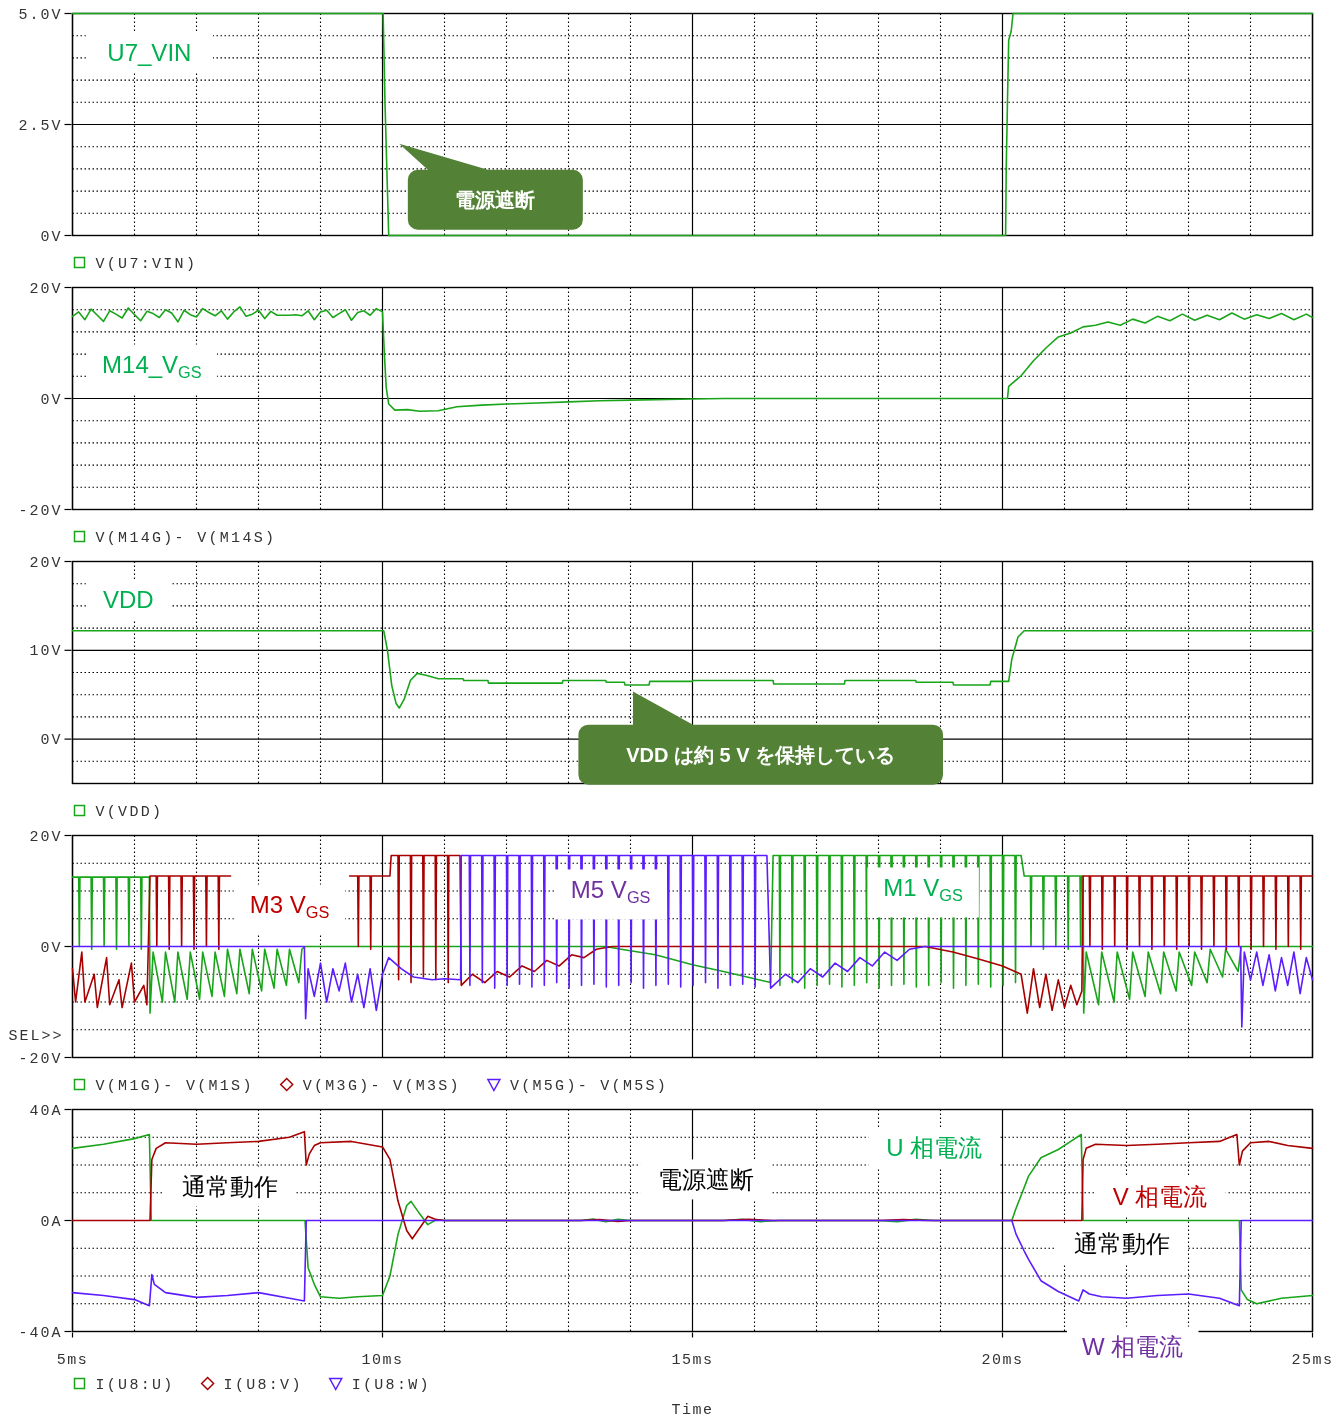  Describe the element at coordinates (692, 1409) in the screenshot. I see `x-axis-title: Time` at that location.